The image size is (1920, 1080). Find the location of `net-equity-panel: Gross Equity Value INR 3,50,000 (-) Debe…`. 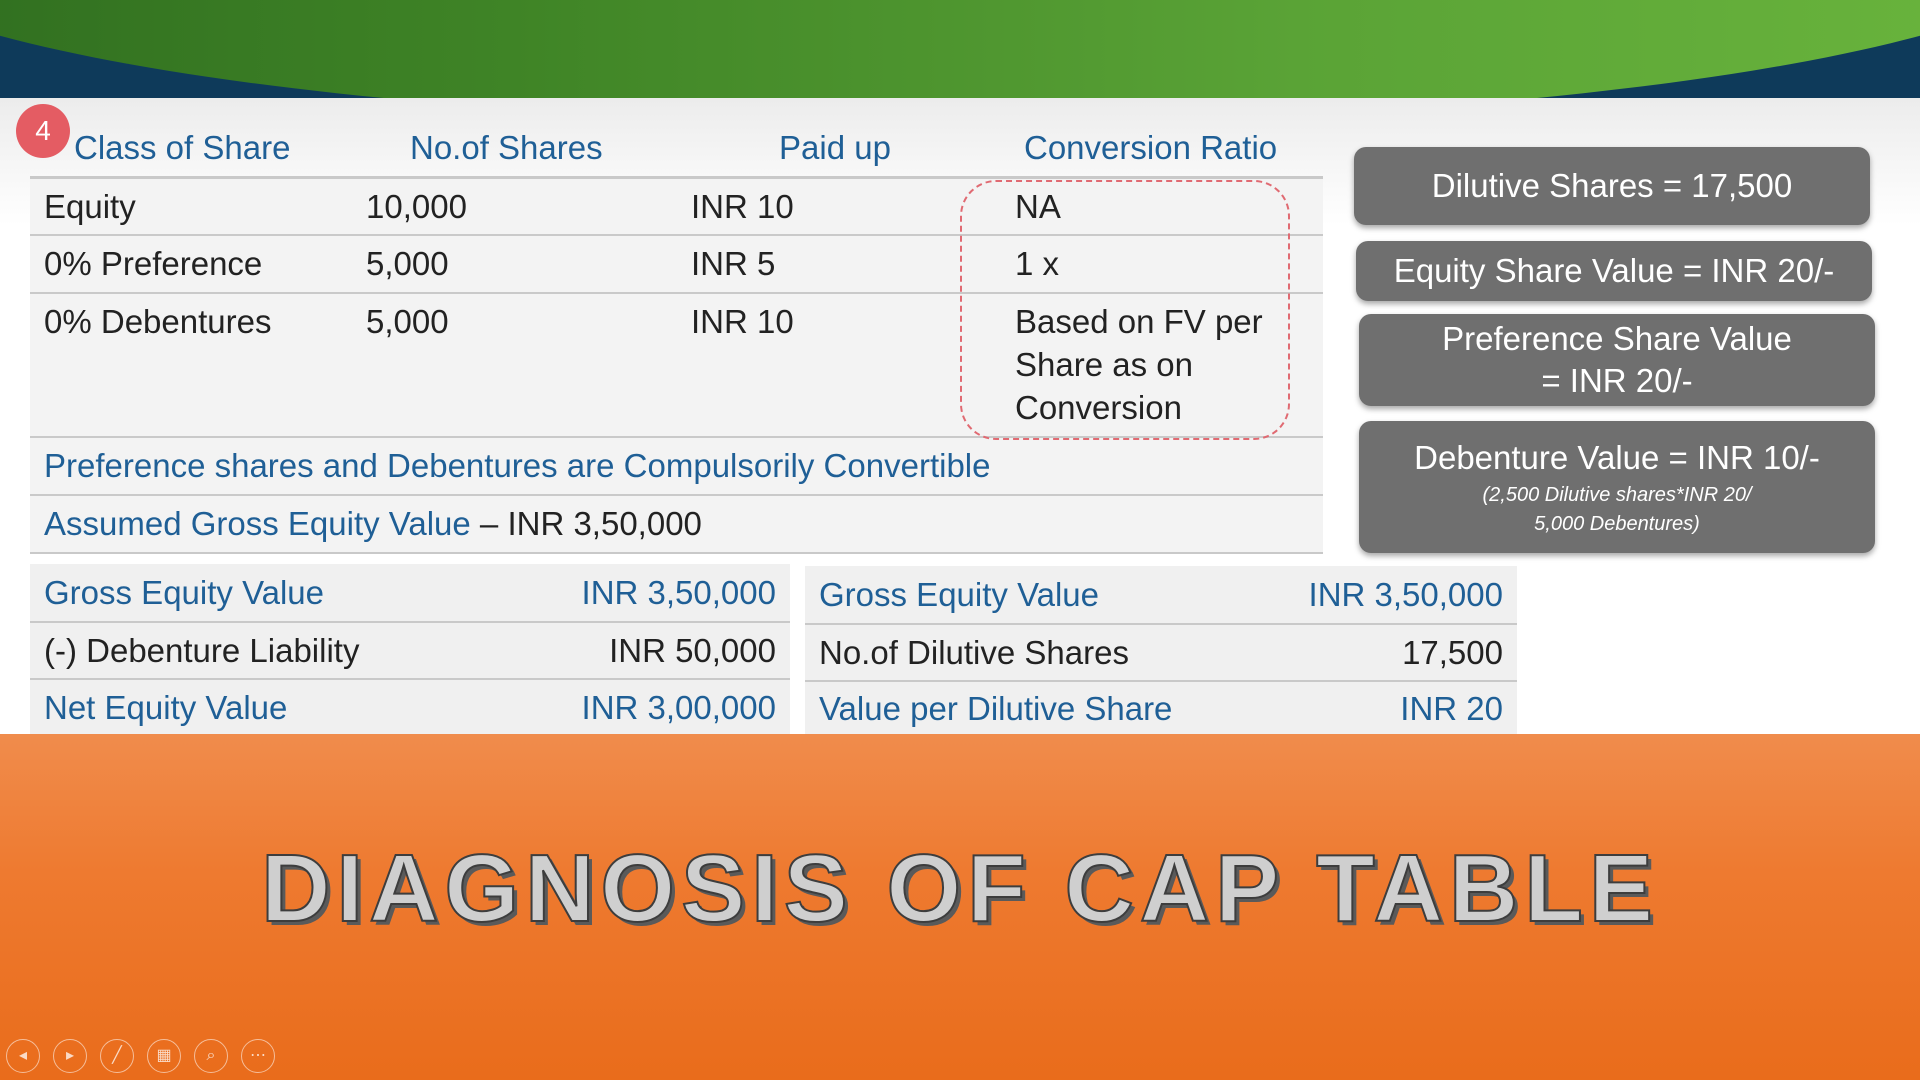

net-equity-panel: Gross Equity Value INR 3,50,000 (-) Debe… is located at coordinates (410, 649).